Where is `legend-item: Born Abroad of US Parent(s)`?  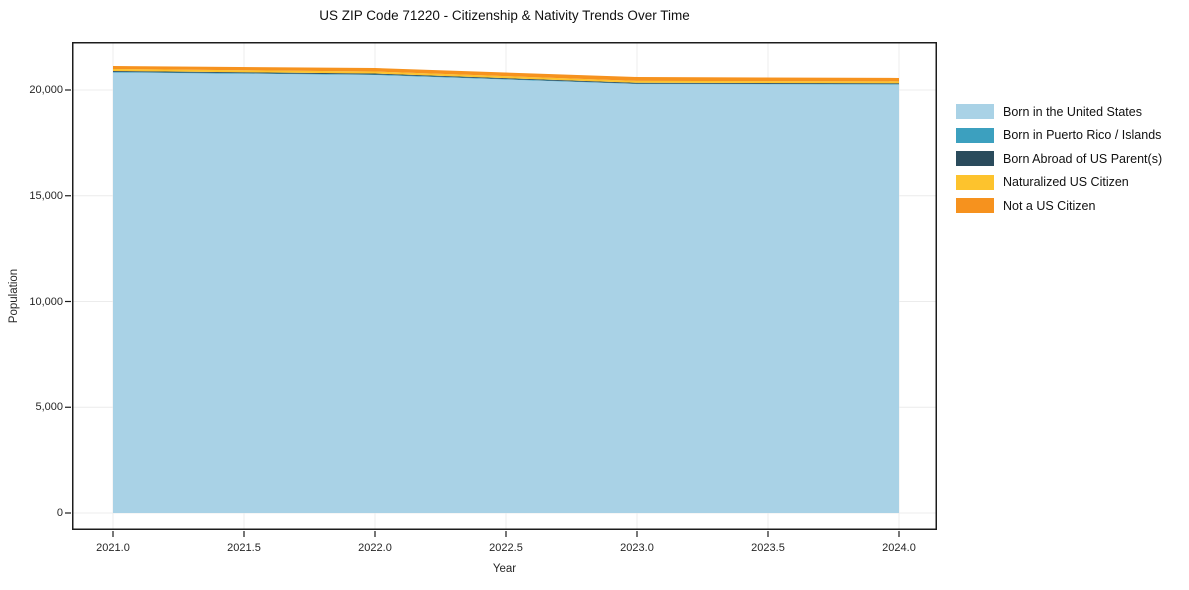
legend-item: Born Abroad of US Parent(s) is located at coordinates (1059, 158).